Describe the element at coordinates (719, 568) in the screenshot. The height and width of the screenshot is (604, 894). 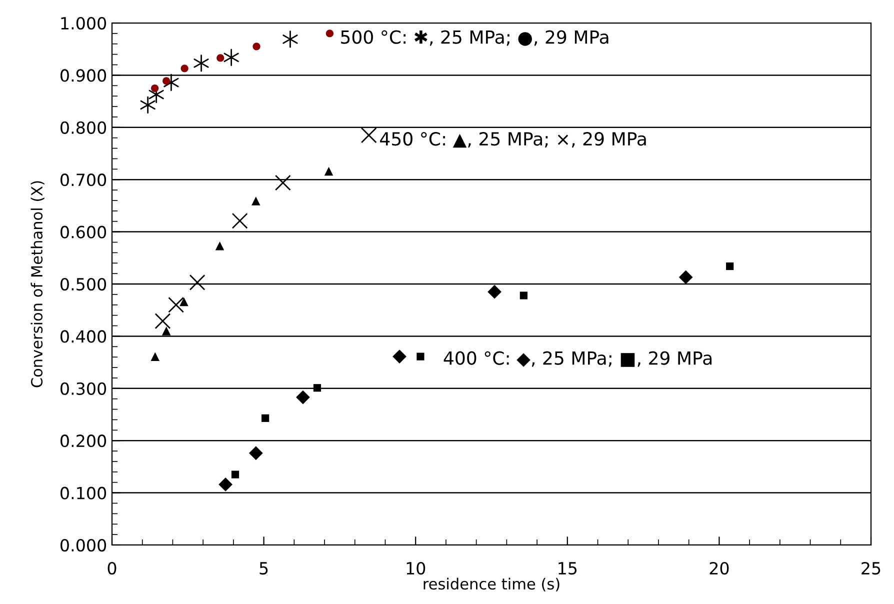
I see `x-tick-label: 20` at that location.